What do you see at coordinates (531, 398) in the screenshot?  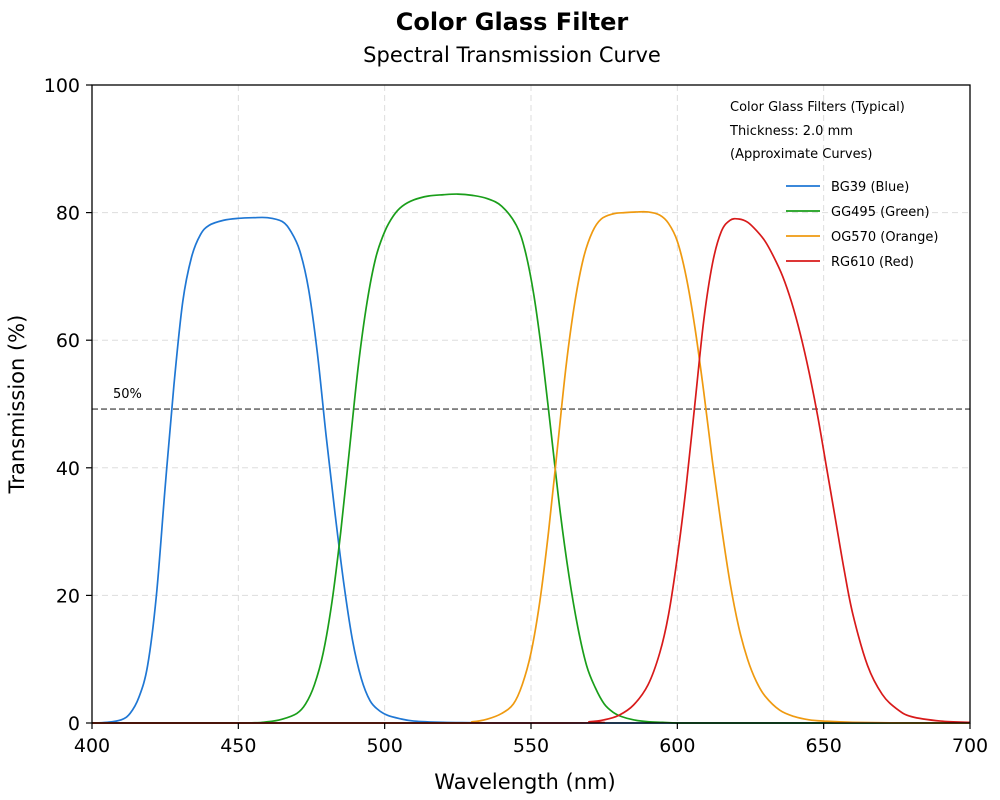 I see `reference-line-group: 50%` at bounding box center [531, 398].